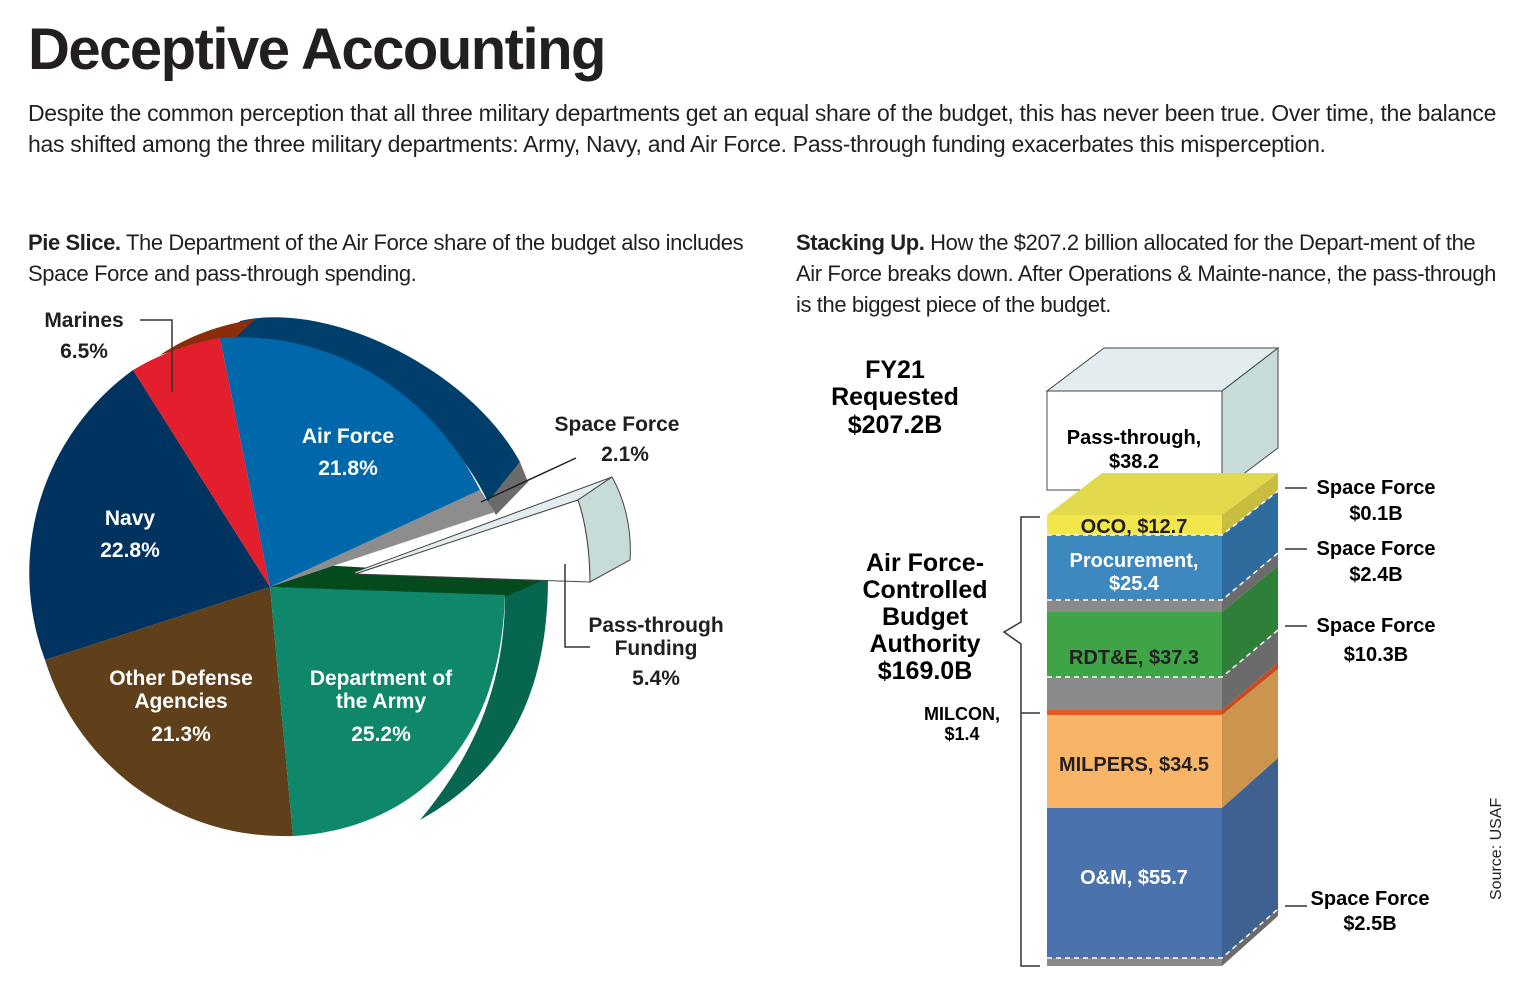  I want to click on page-title: Deceptive Accounting, so click(317, 49).